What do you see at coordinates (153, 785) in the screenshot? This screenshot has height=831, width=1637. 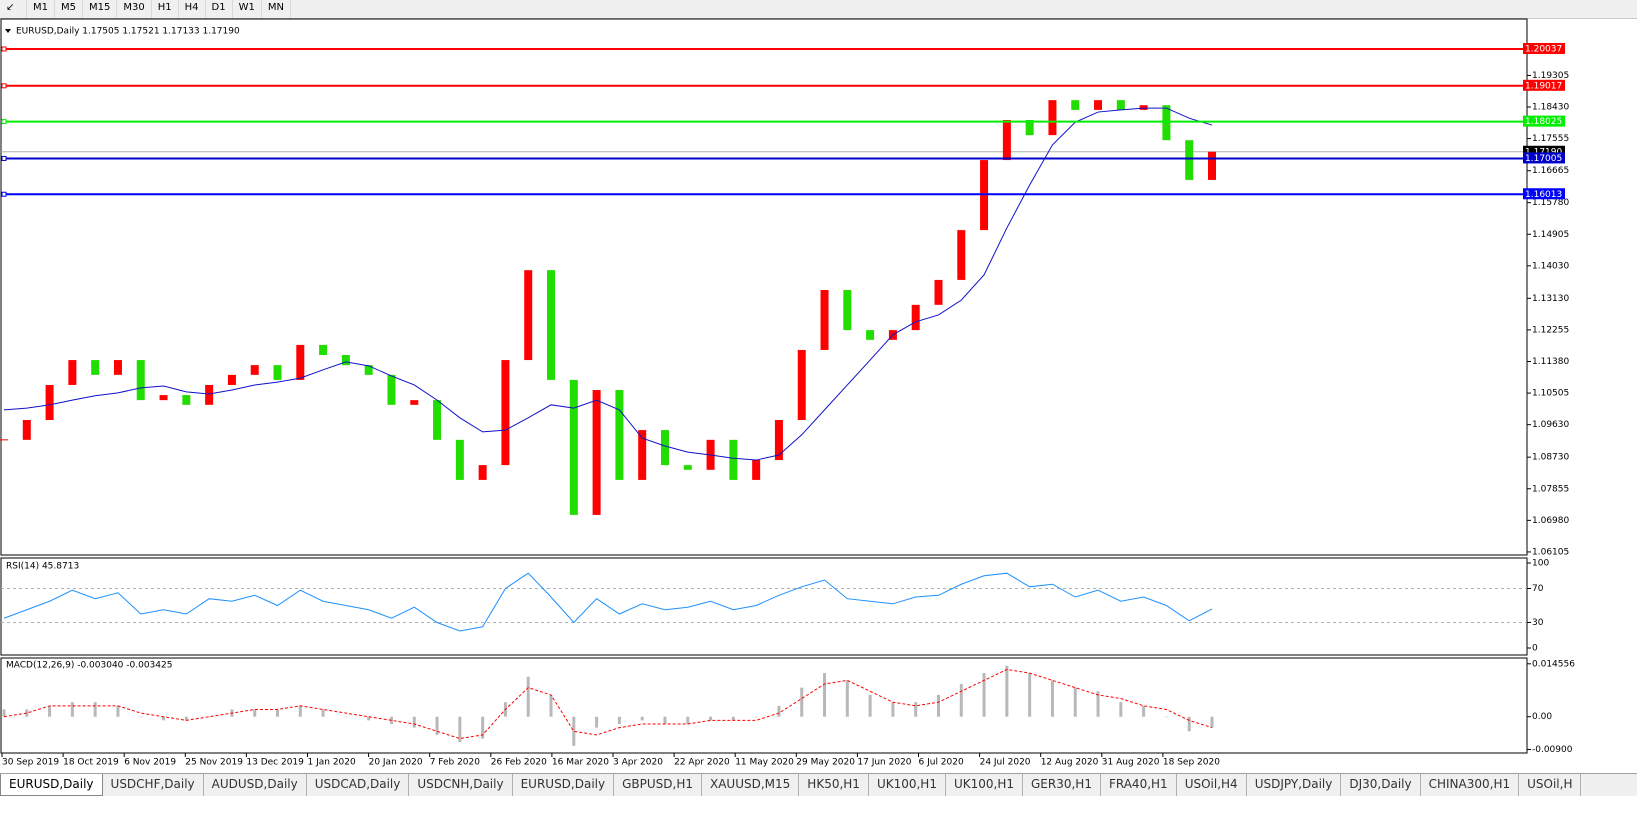 I see `chart-tab: USDCHF,Daily` at bounding box center [153, 785].